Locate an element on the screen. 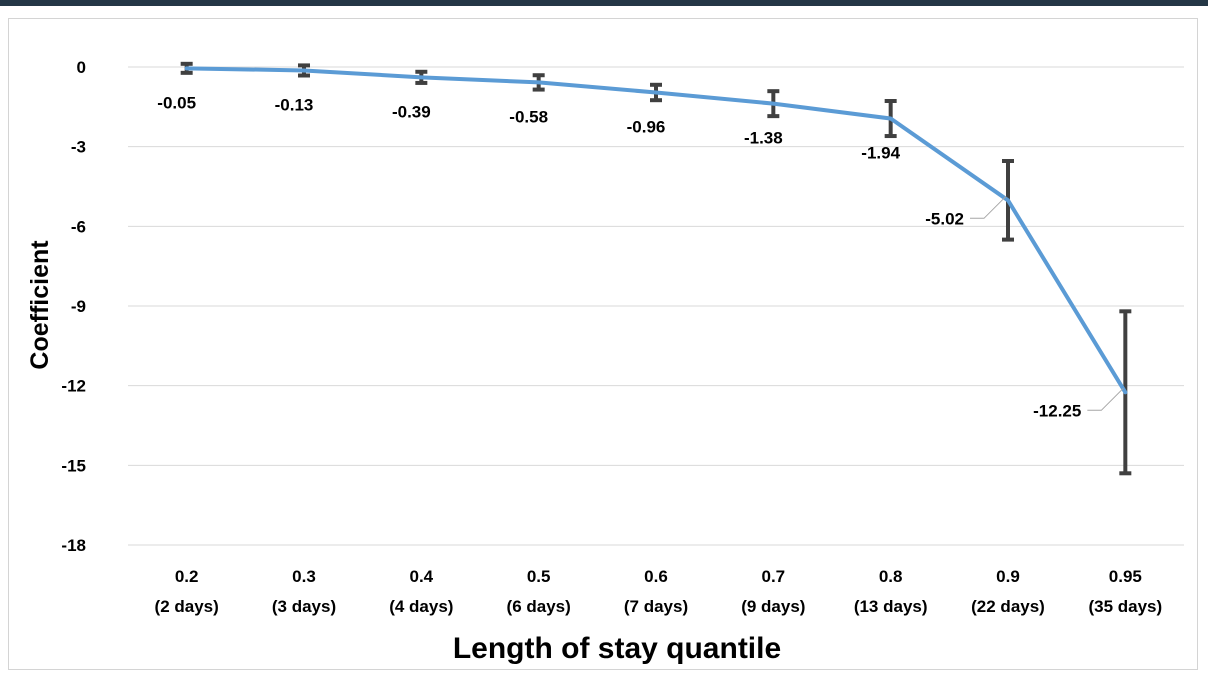 Image resolution: width=1208 pixels, height=675 pixels. y-tick-label: -12 is located at coordinates (73, 386).